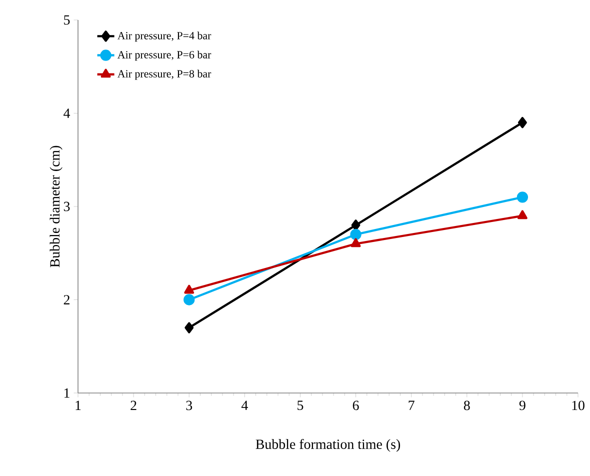 The image size is (590, 476). What do you see at coordinates (301, 405) in the screenshot?
I see `x-tick-label: 5` at bounding box center [301, 405].